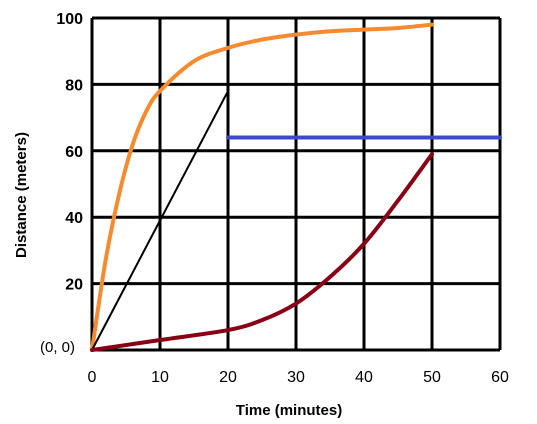 The width and height of the screenshot is (537, 424). Describe the element at coordinates (74, 285) in the screenshot. I see `y-tick-label: 20` at that location.